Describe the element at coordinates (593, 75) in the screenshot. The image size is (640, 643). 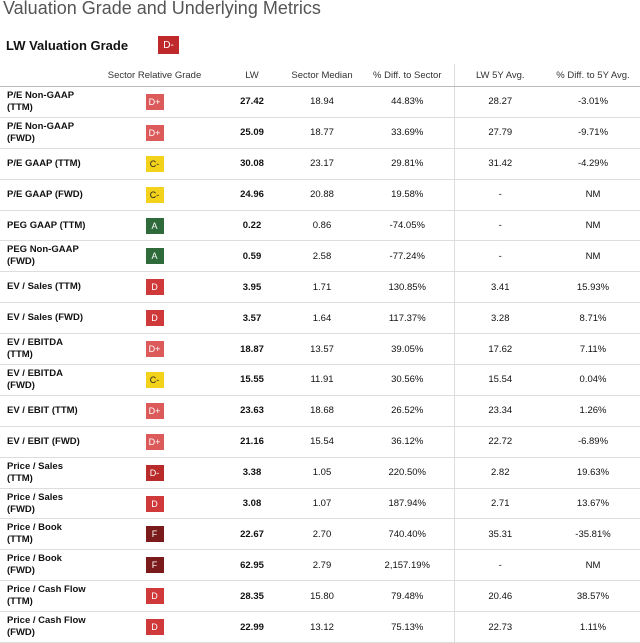
I see `header-diff-5y: % Diff. to 5Y Avg.` at that location.